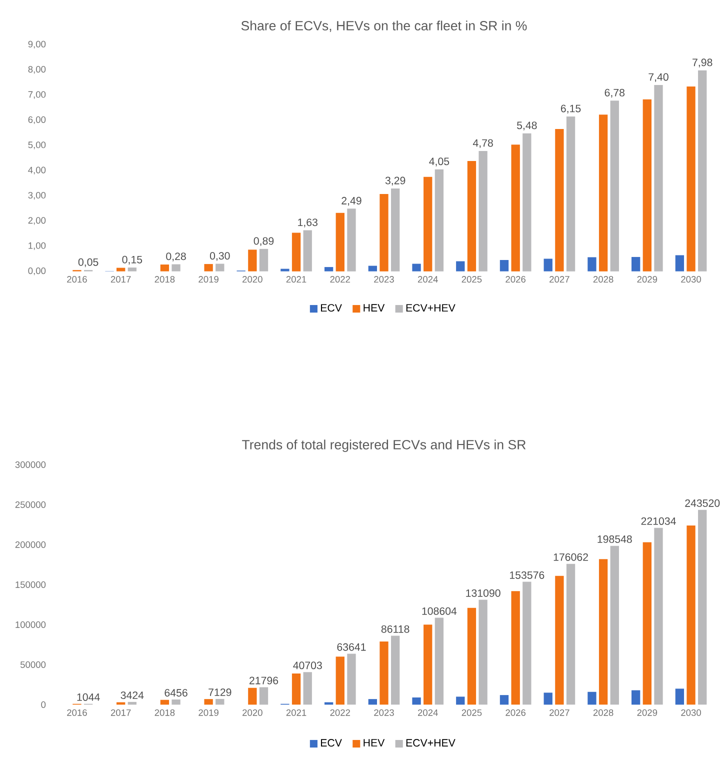 The image size is (728, 778). Describe the element at coordinates (702, 503) in the screenshot. I see `data-label: 243520` at that location.